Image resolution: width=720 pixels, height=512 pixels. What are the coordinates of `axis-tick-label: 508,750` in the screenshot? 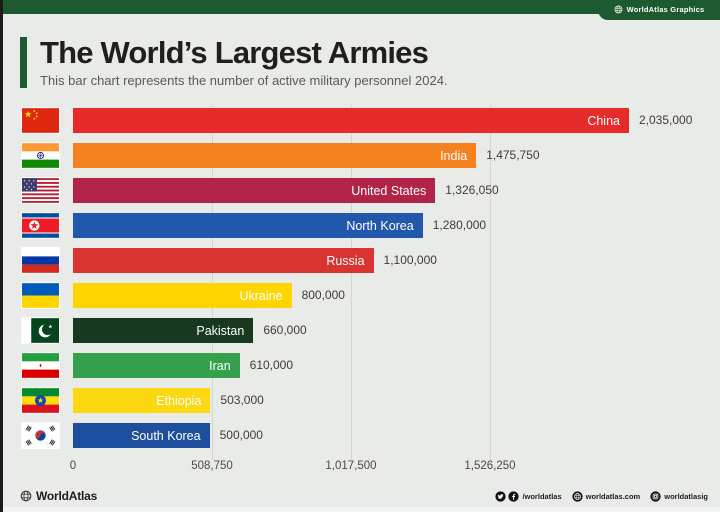 It's located at (212, 466).